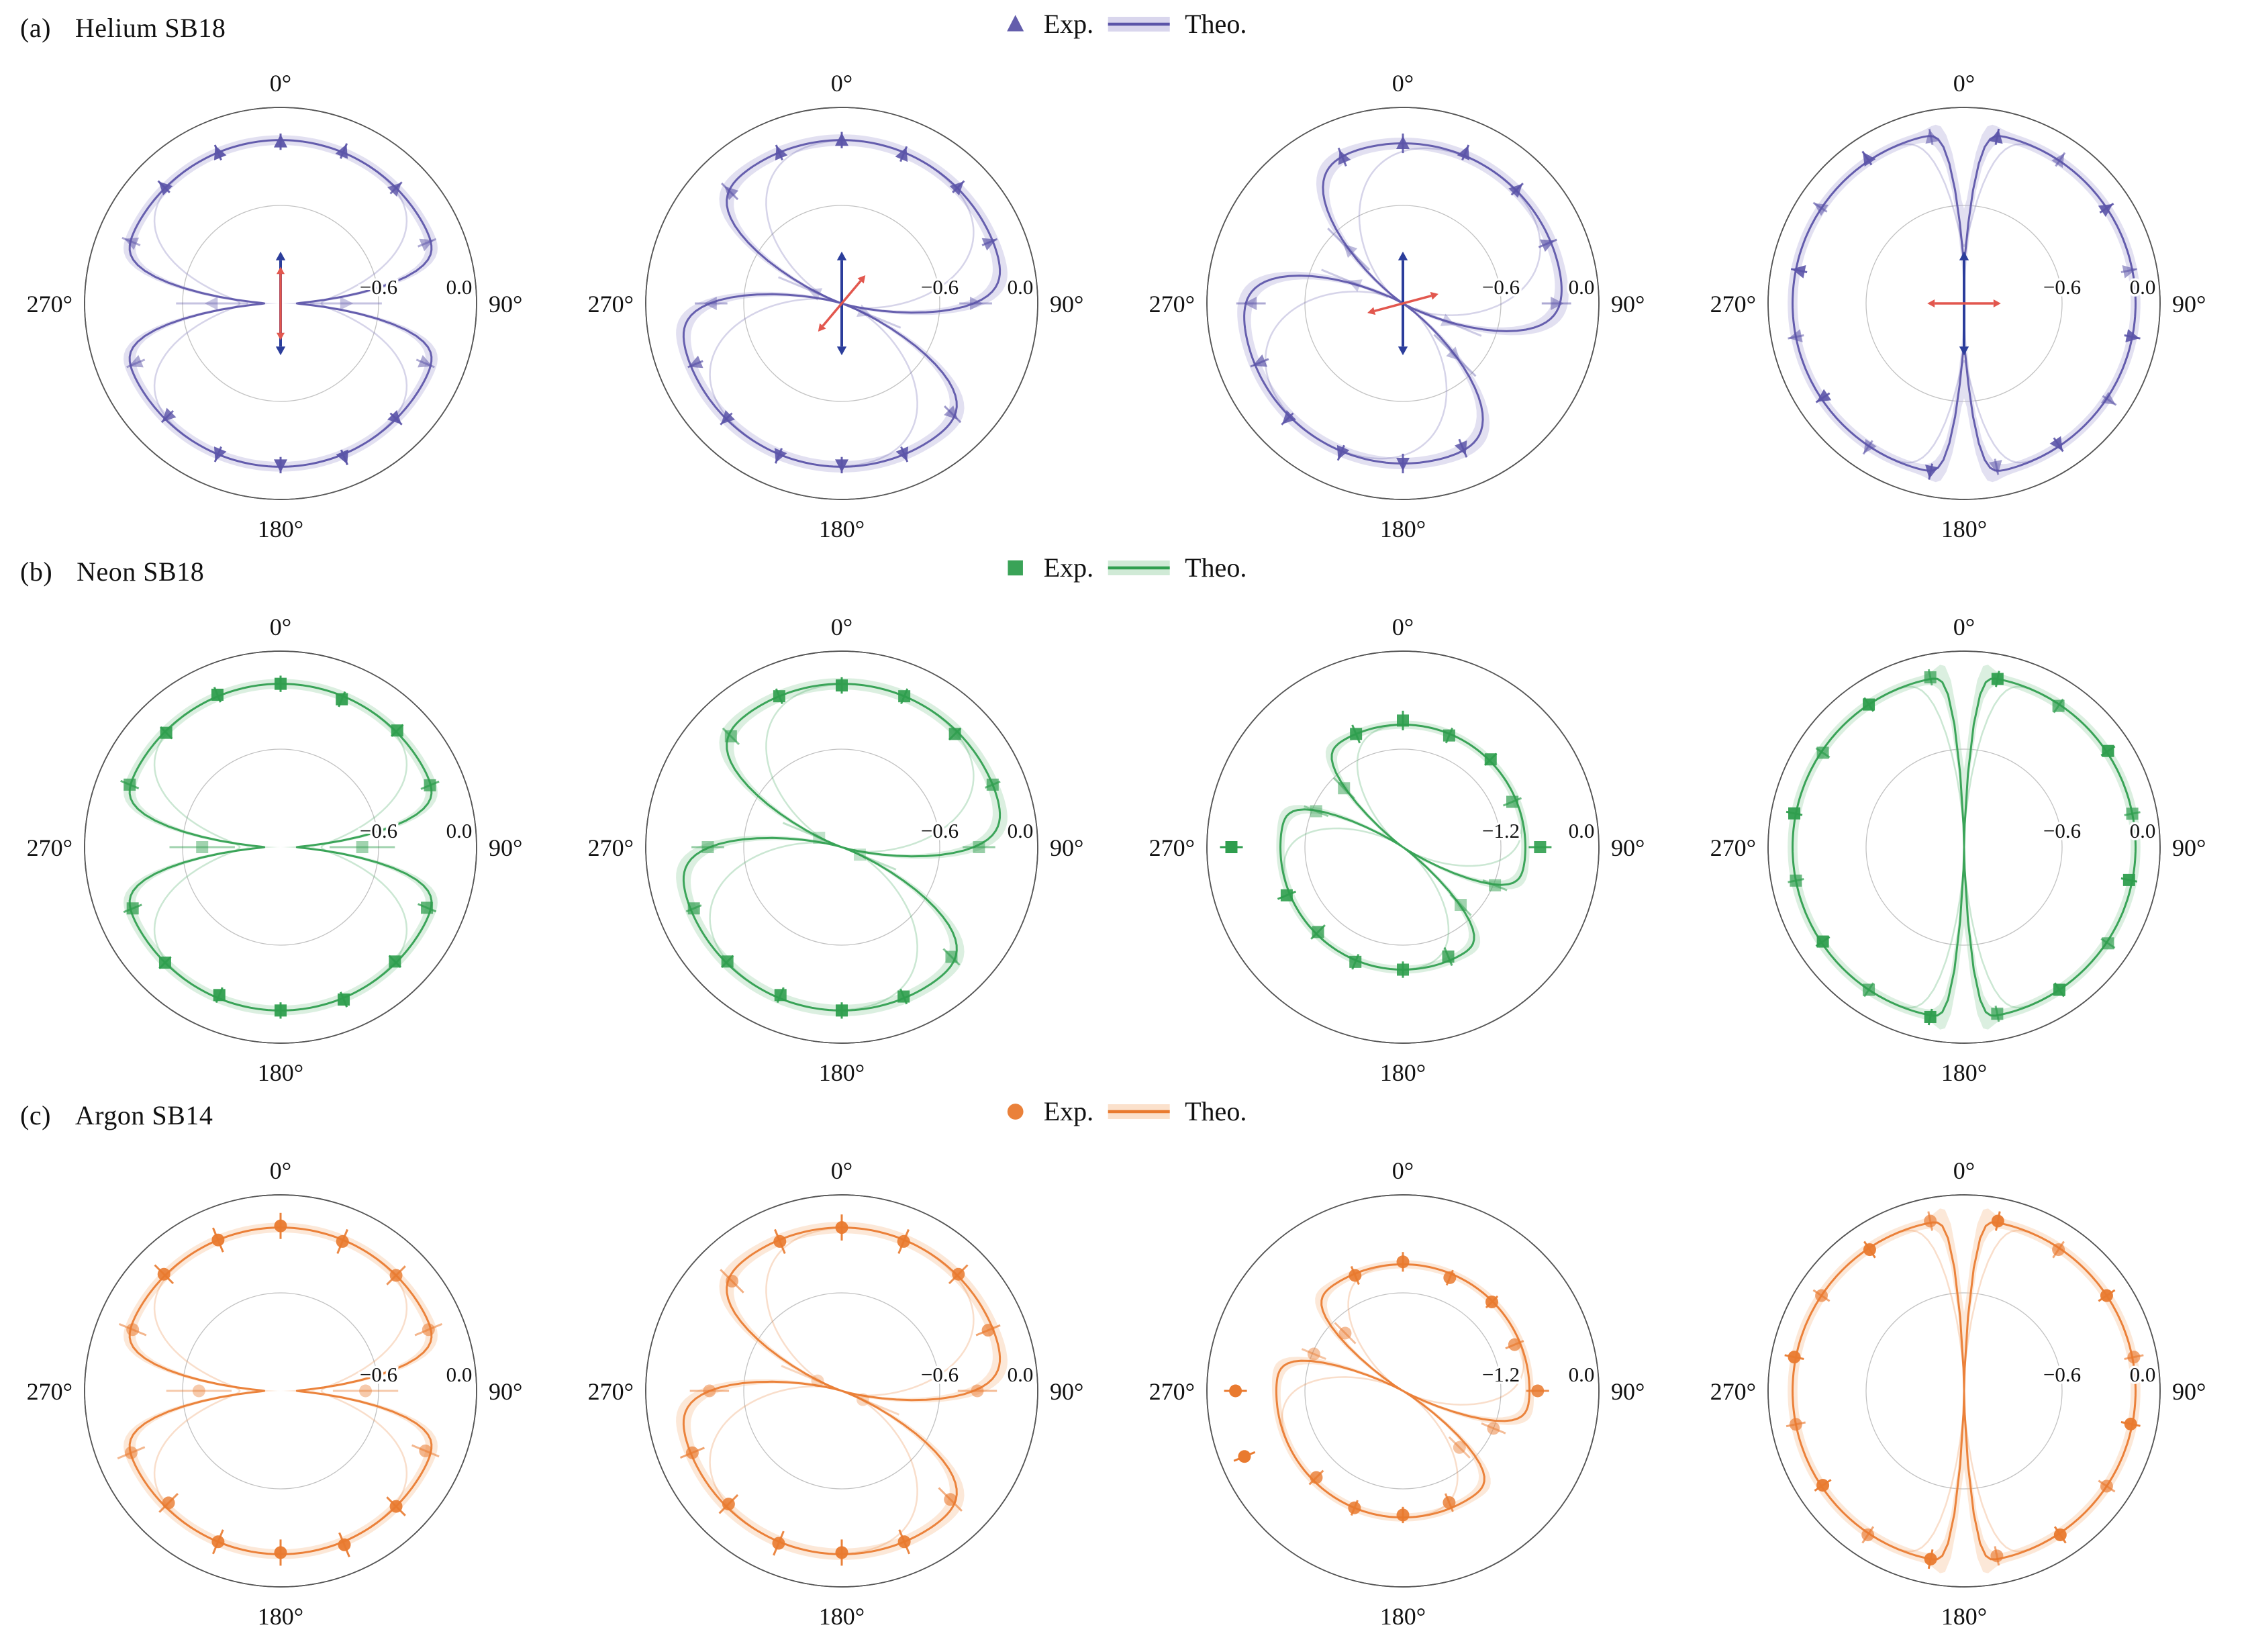  I want to click on polarization-arrows, so click(280, 303).